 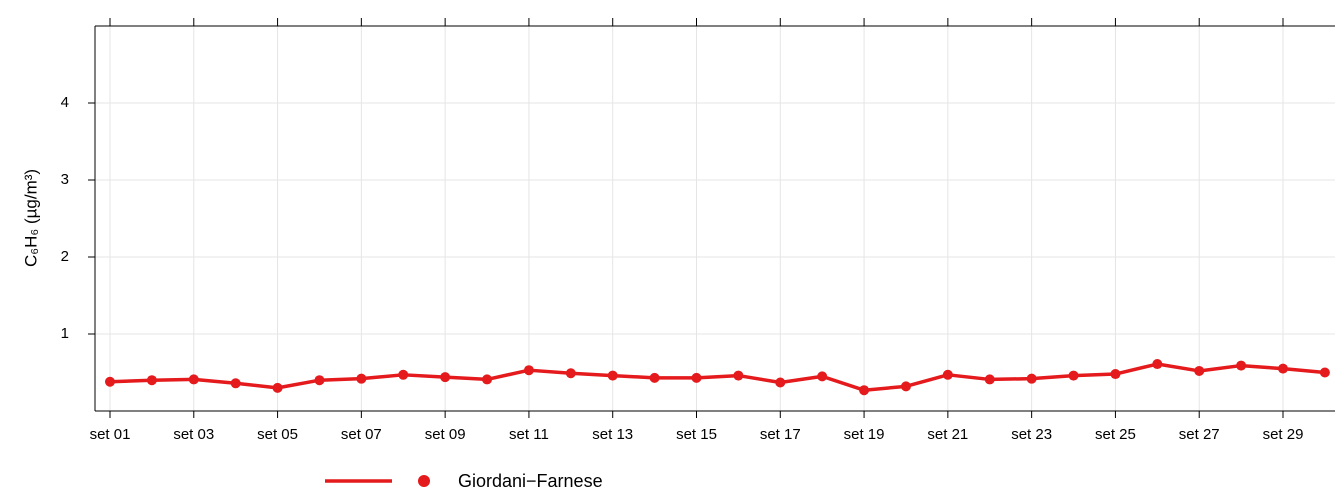 What do you see at coordinates (947, 434) in the screenshot?
I see `x-tick-label: set 21` at bounding box center [947, 434].